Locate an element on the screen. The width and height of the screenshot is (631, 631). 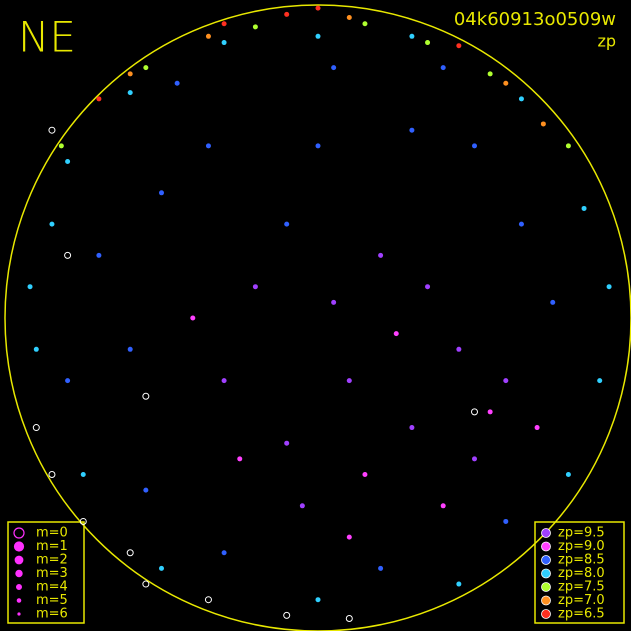
size-legend-label: m=6 is located at coordinates (52, 614).